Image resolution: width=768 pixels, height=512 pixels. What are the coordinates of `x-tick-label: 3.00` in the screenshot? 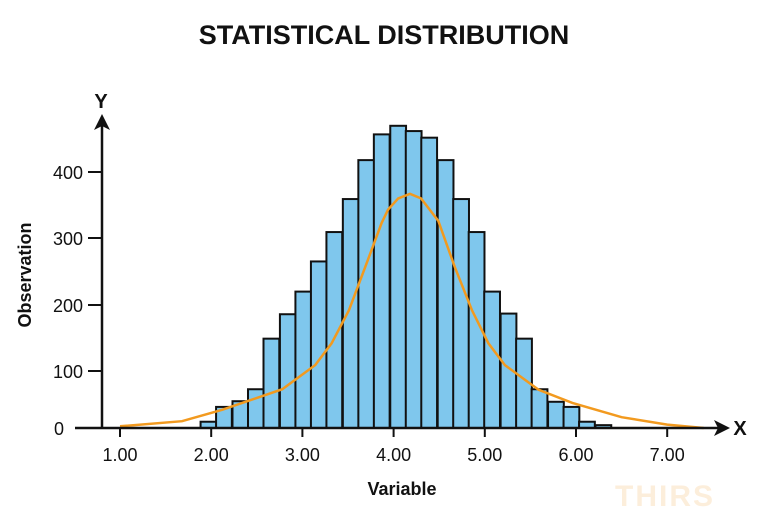 It's located at (302, 455).